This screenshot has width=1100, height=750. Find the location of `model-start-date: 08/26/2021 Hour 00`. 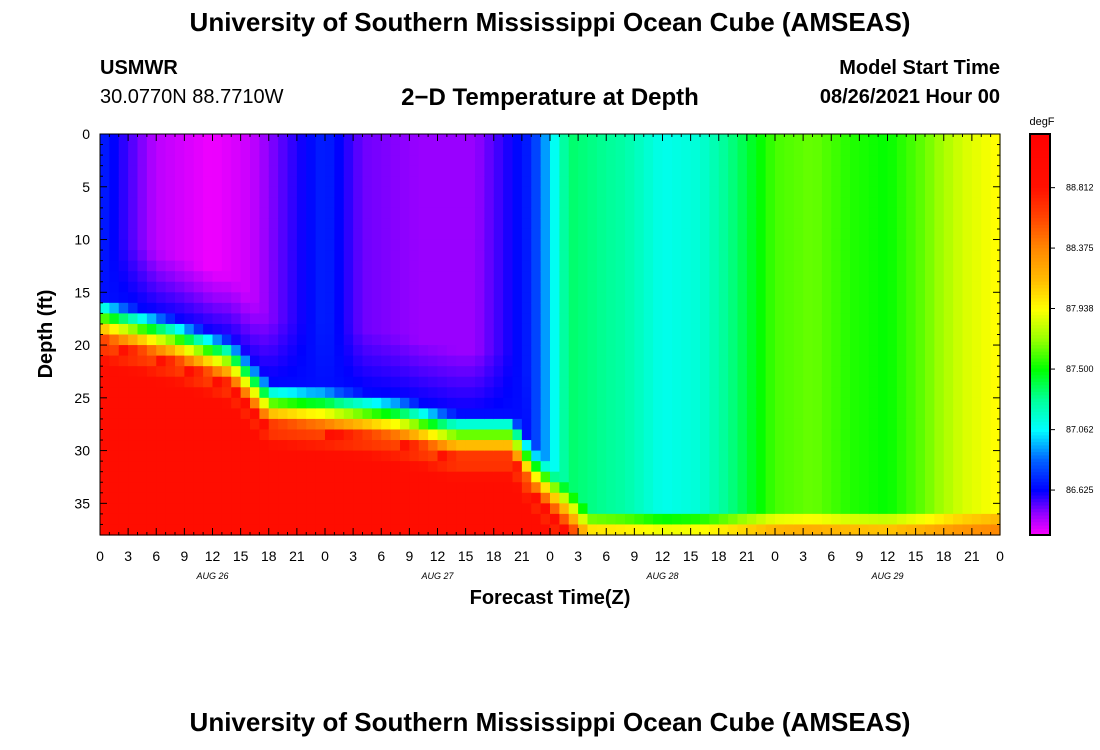

model-start-date: 08/26/2021 Hour 00 is located at coordinates (909, 97).